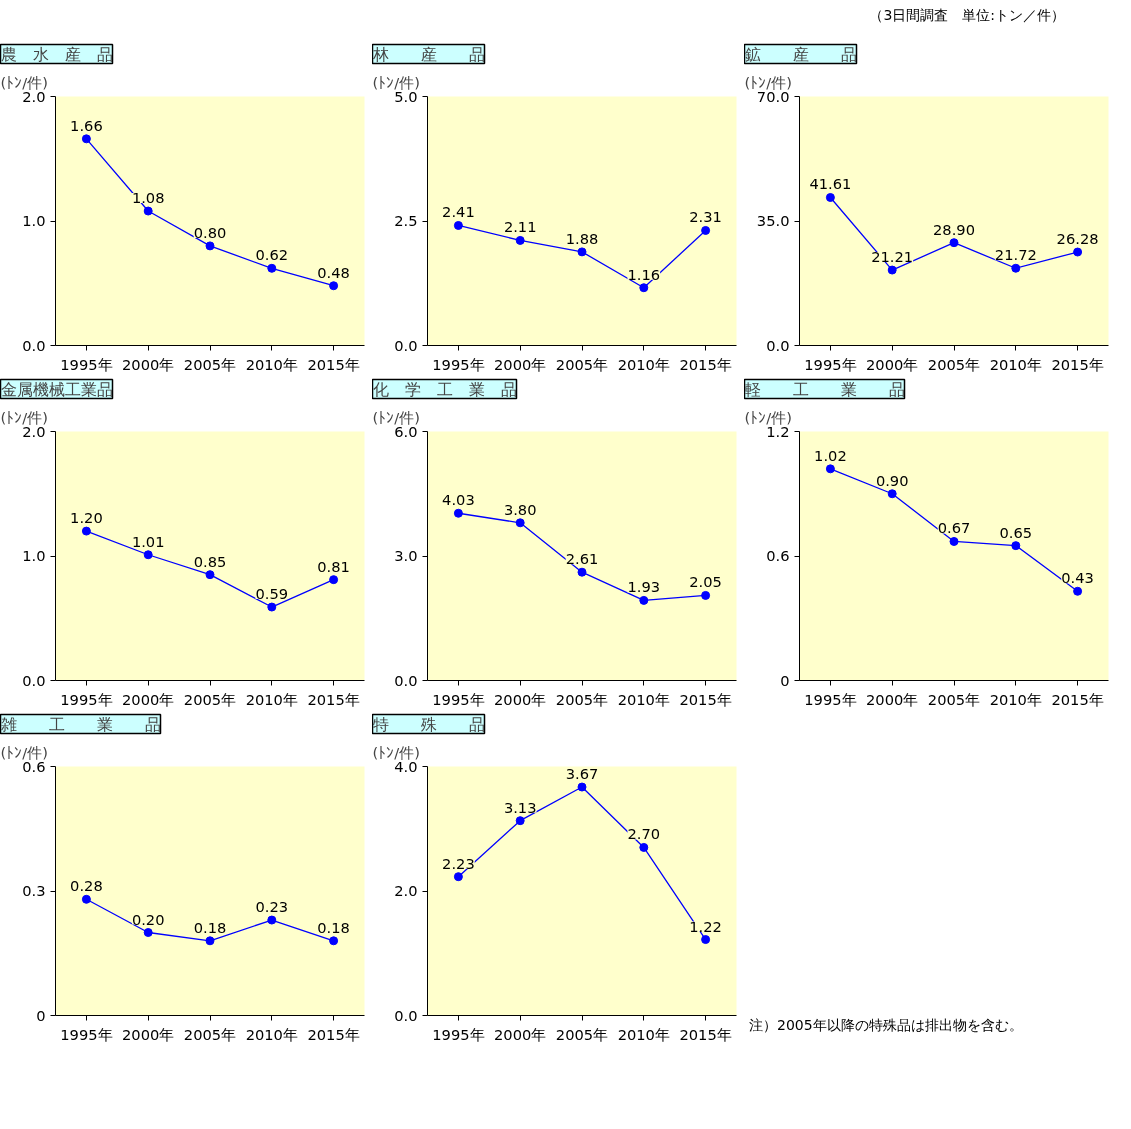  I want to click on data-label: 1.93, so click(644, 587).